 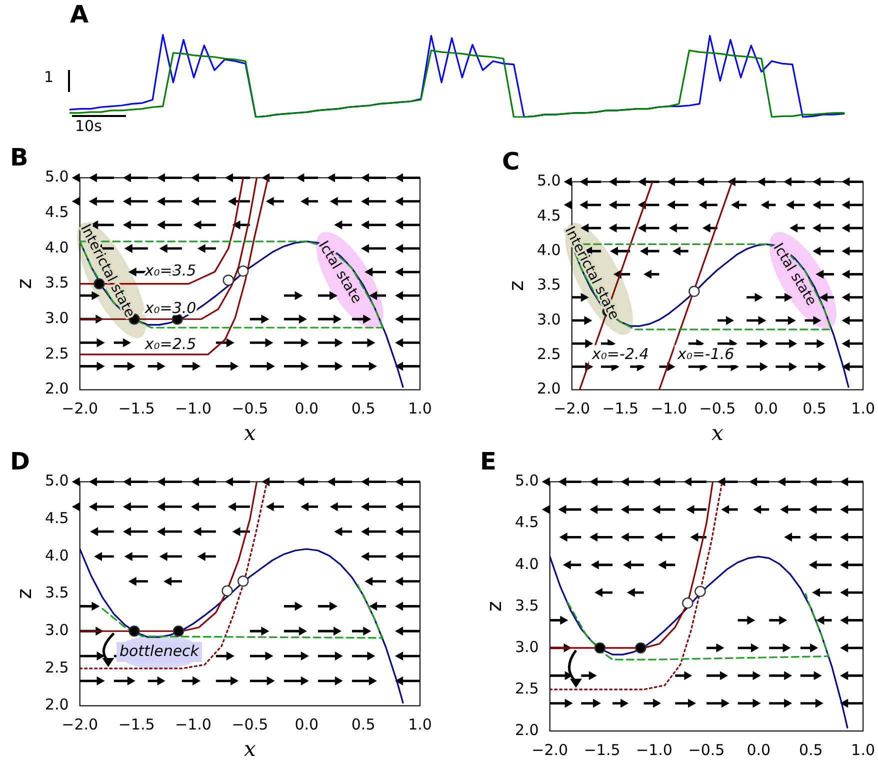 I want to click on annotation: x₀=2.5, so click(x=170, y=344).